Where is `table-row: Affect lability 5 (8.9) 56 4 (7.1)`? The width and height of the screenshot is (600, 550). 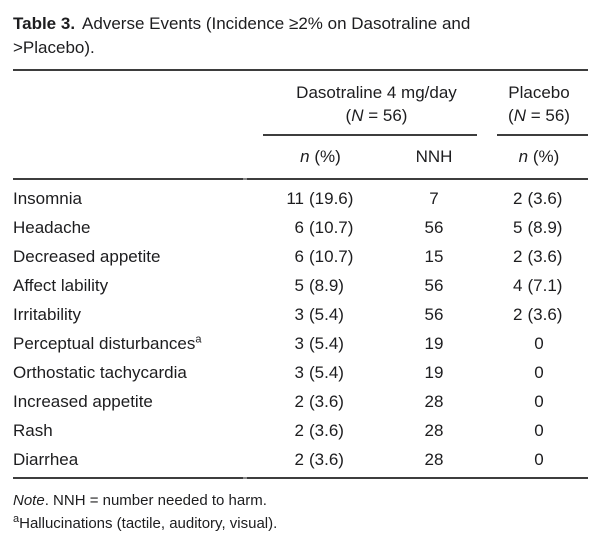 table-row: Affect lability 5 (8.9) 56 4 (7.1) is located at coordinates (300, 285).